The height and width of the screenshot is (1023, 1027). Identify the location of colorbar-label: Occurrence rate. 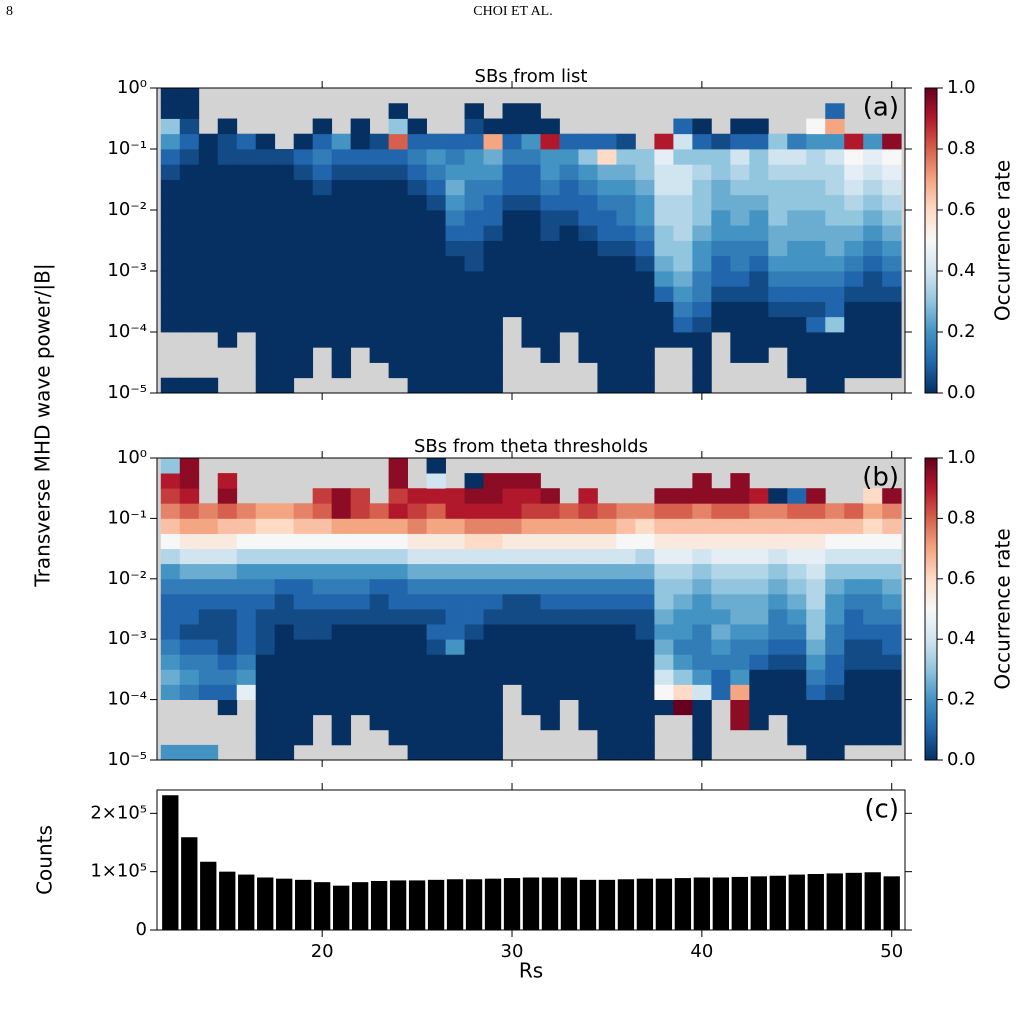
(1003, 240).